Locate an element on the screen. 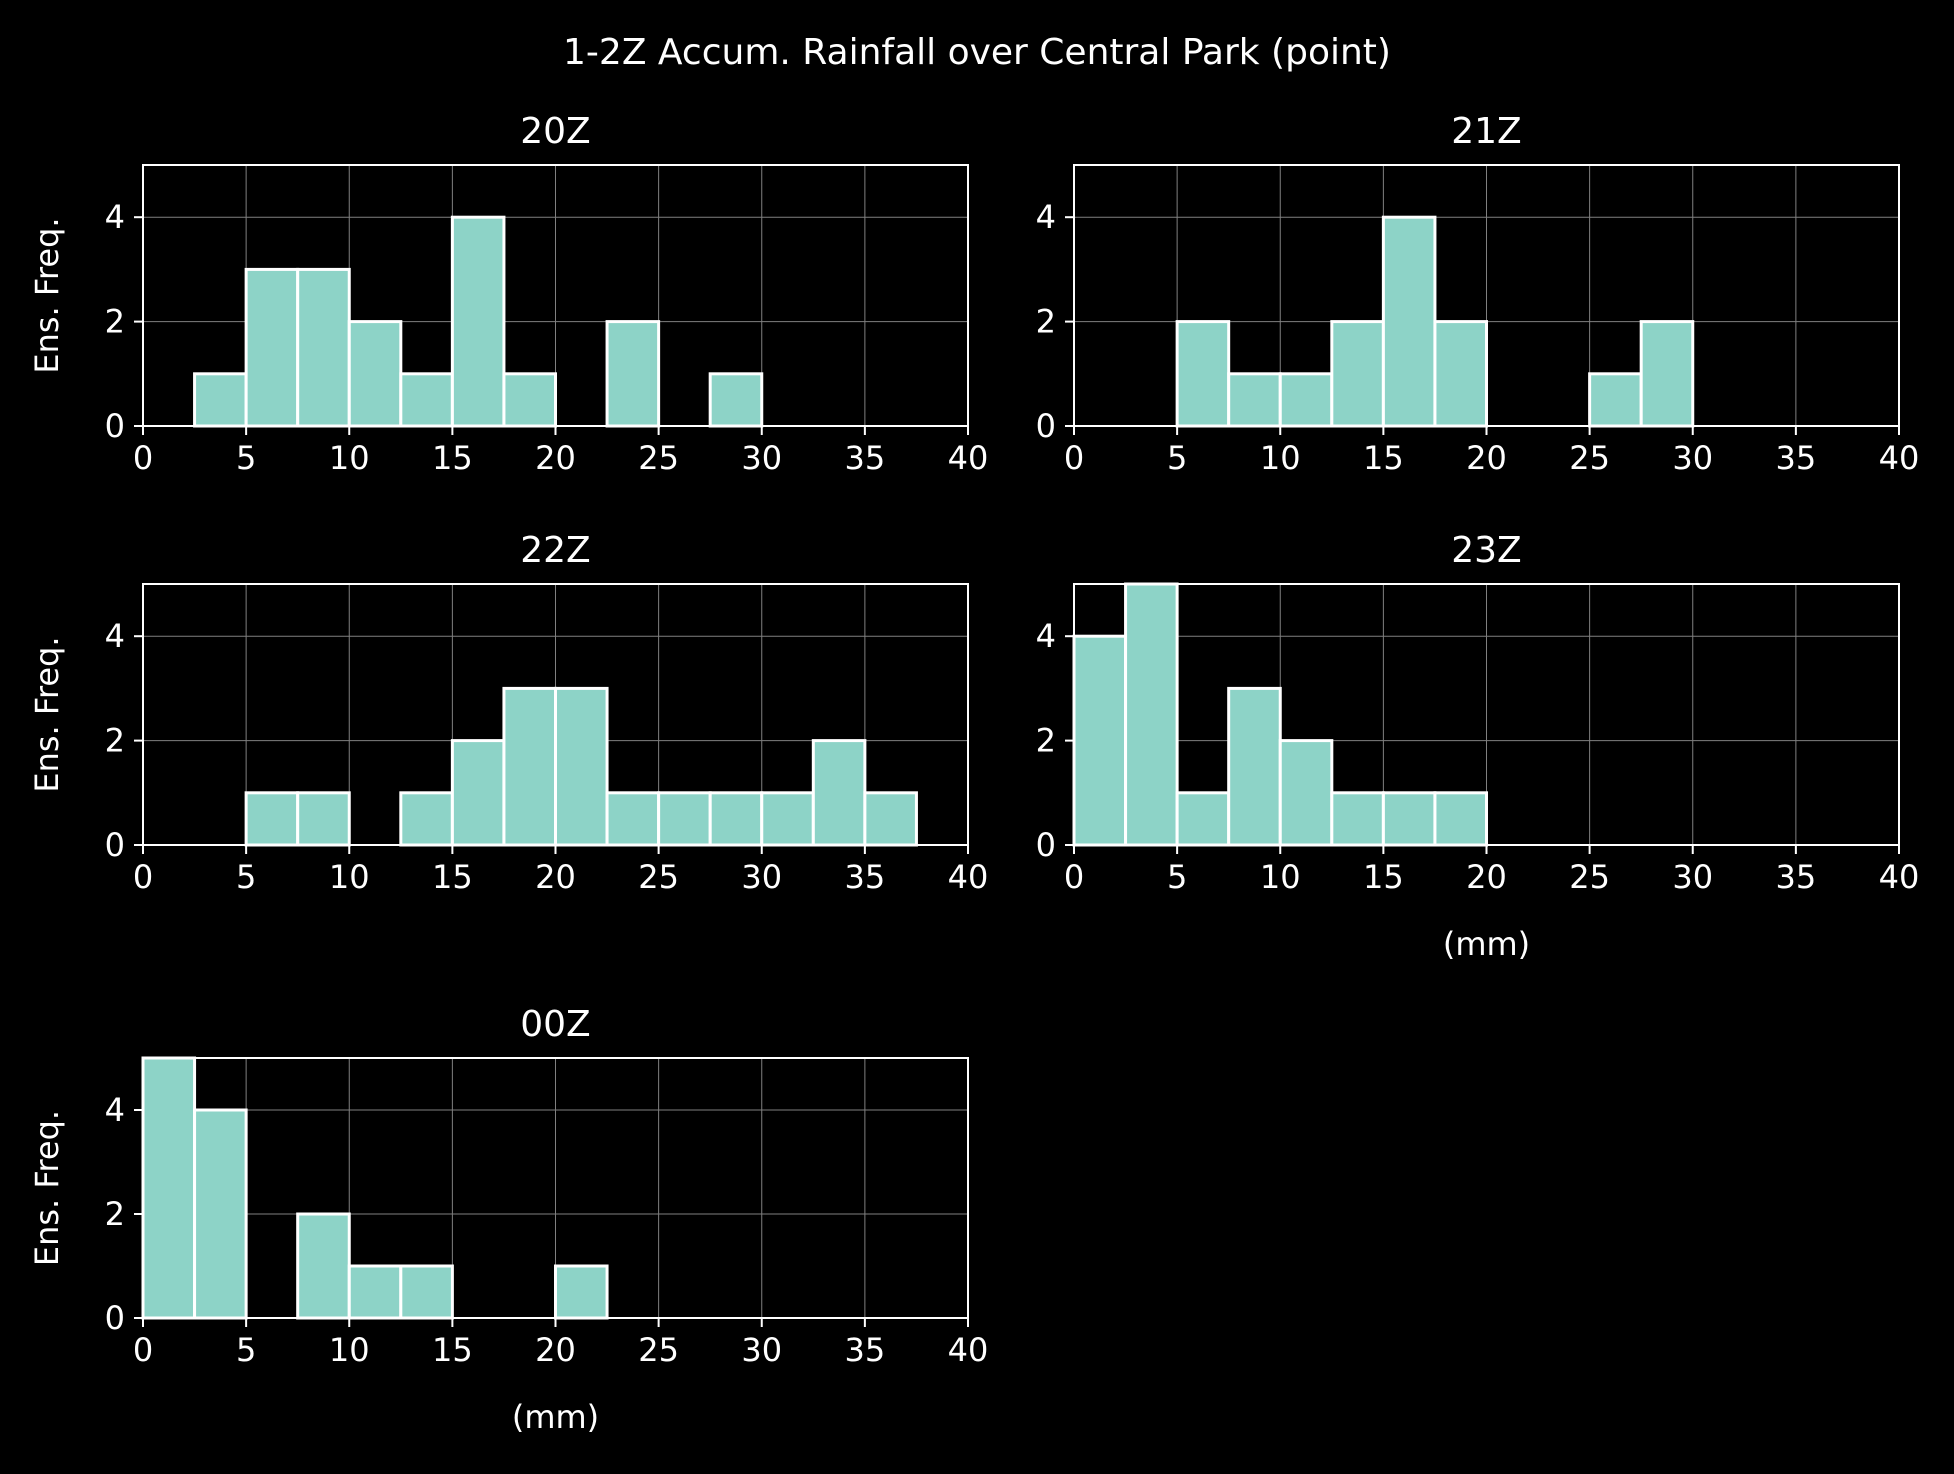  subplot-22z: 0 5 10 15 20 25 30 35 40 0 2 4 22Z Ens. Freq. is located at coordinates (508, 713).